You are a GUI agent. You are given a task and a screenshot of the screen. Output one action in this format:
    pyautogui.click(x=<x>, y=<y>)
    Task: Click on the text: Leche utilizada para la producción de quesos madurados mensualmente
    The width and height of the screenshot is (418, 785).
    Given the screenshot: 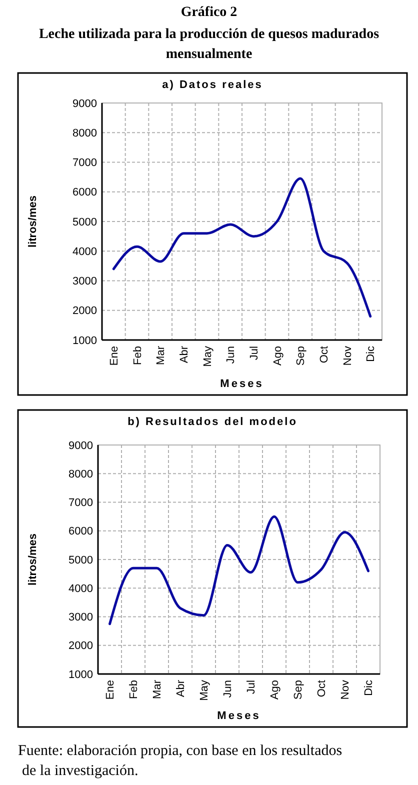 What is the action you would take?
    pyautogui.click(x=209, y=44)
    